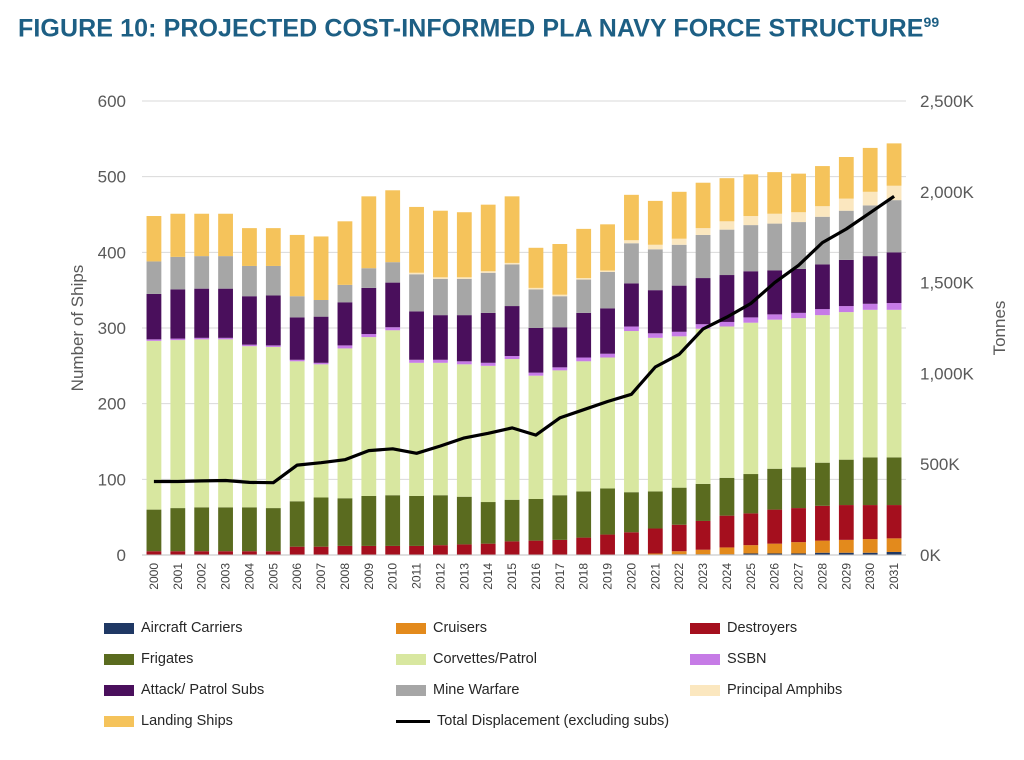 This screenshot has height=760, width=1024. I want to click on bar-stack-2014, so click(488, 379).